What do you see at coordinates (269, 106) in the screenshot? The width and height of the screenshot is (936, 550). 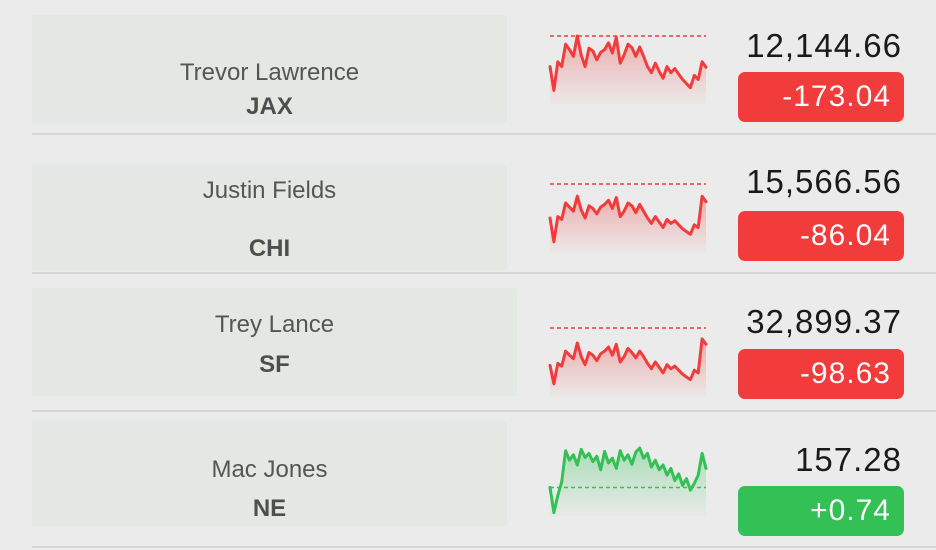 I see `team-code: JAX` at bounding box center [269, 106].